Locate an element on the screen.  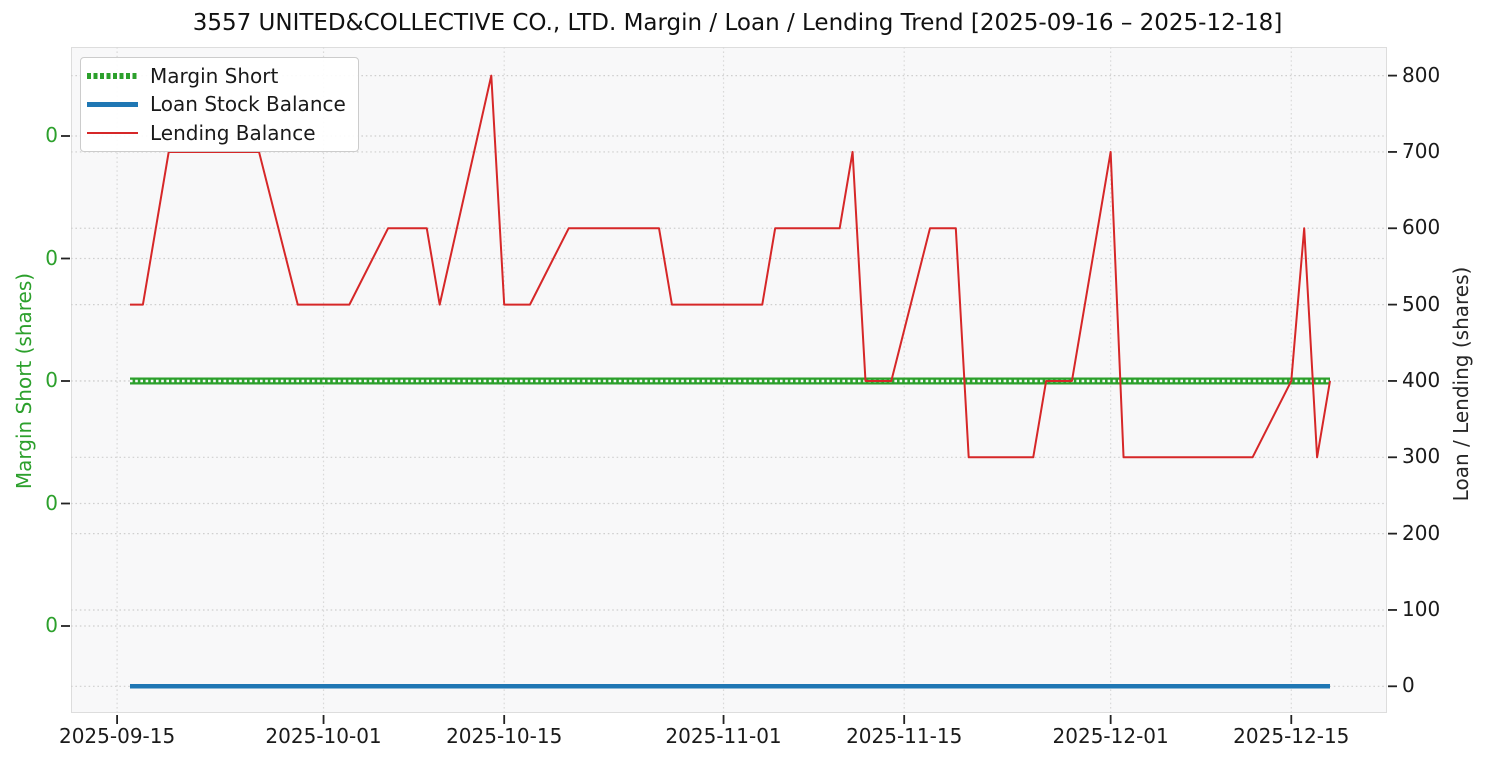
right-tick-label: 300 is located at coordinates (1421, 456).